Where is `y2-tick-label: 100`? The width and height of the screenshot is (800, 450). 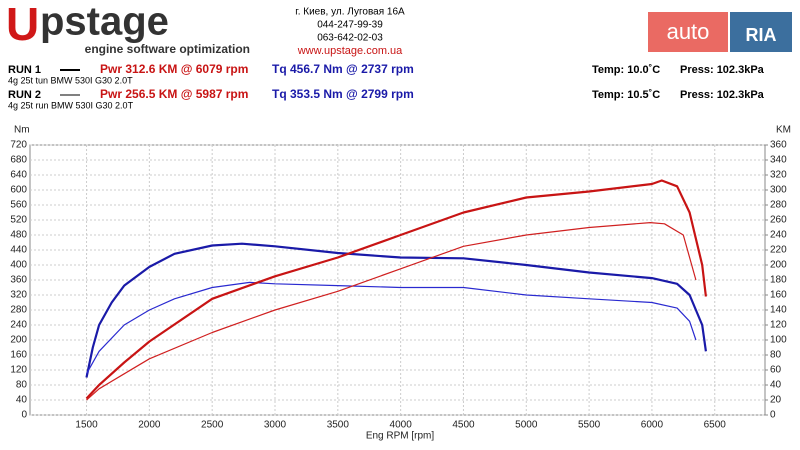
y2-tick-label: 100 is located at coordinates (778, 340).